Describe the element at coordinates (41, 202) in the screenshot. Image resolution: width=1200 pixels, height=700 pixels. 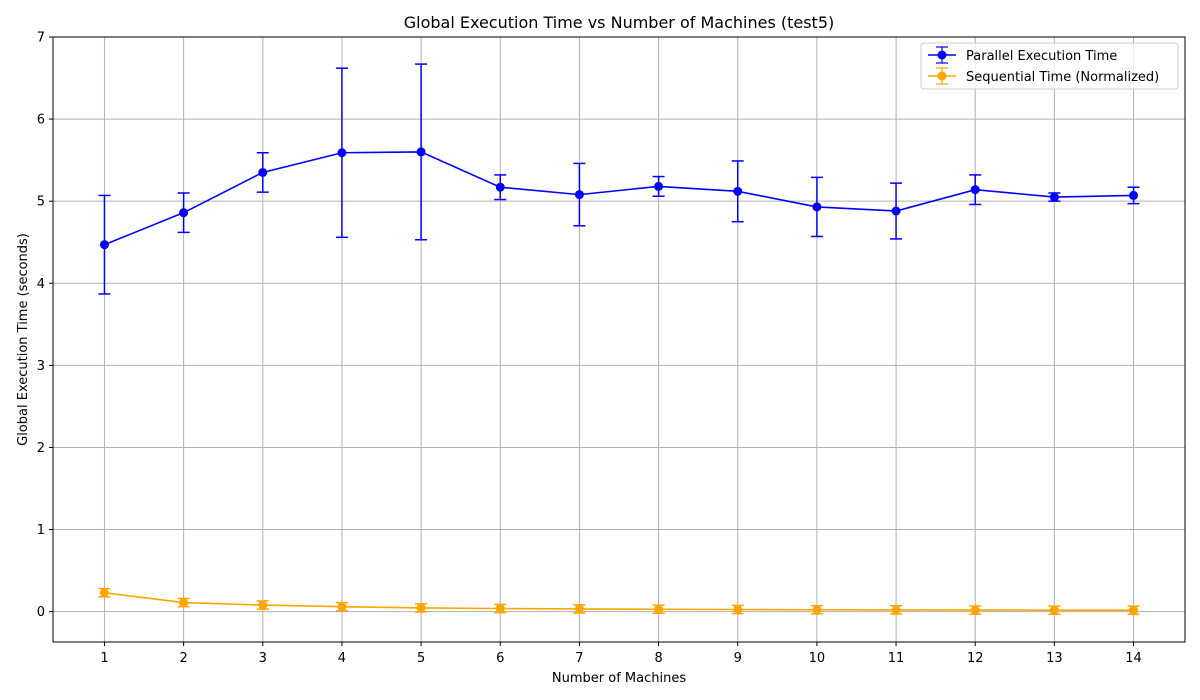
I see `y-tick-label: 5` at that location.